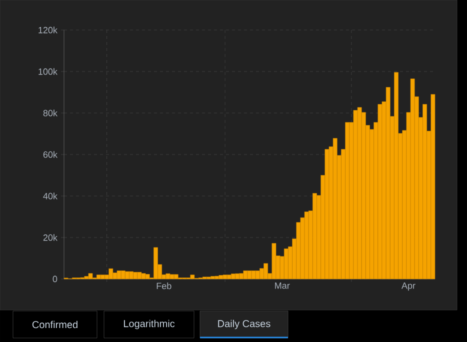 The width and height of the screenshot is (467, 342). I want to click on y-tick-label: 40k, so click(50, 196).